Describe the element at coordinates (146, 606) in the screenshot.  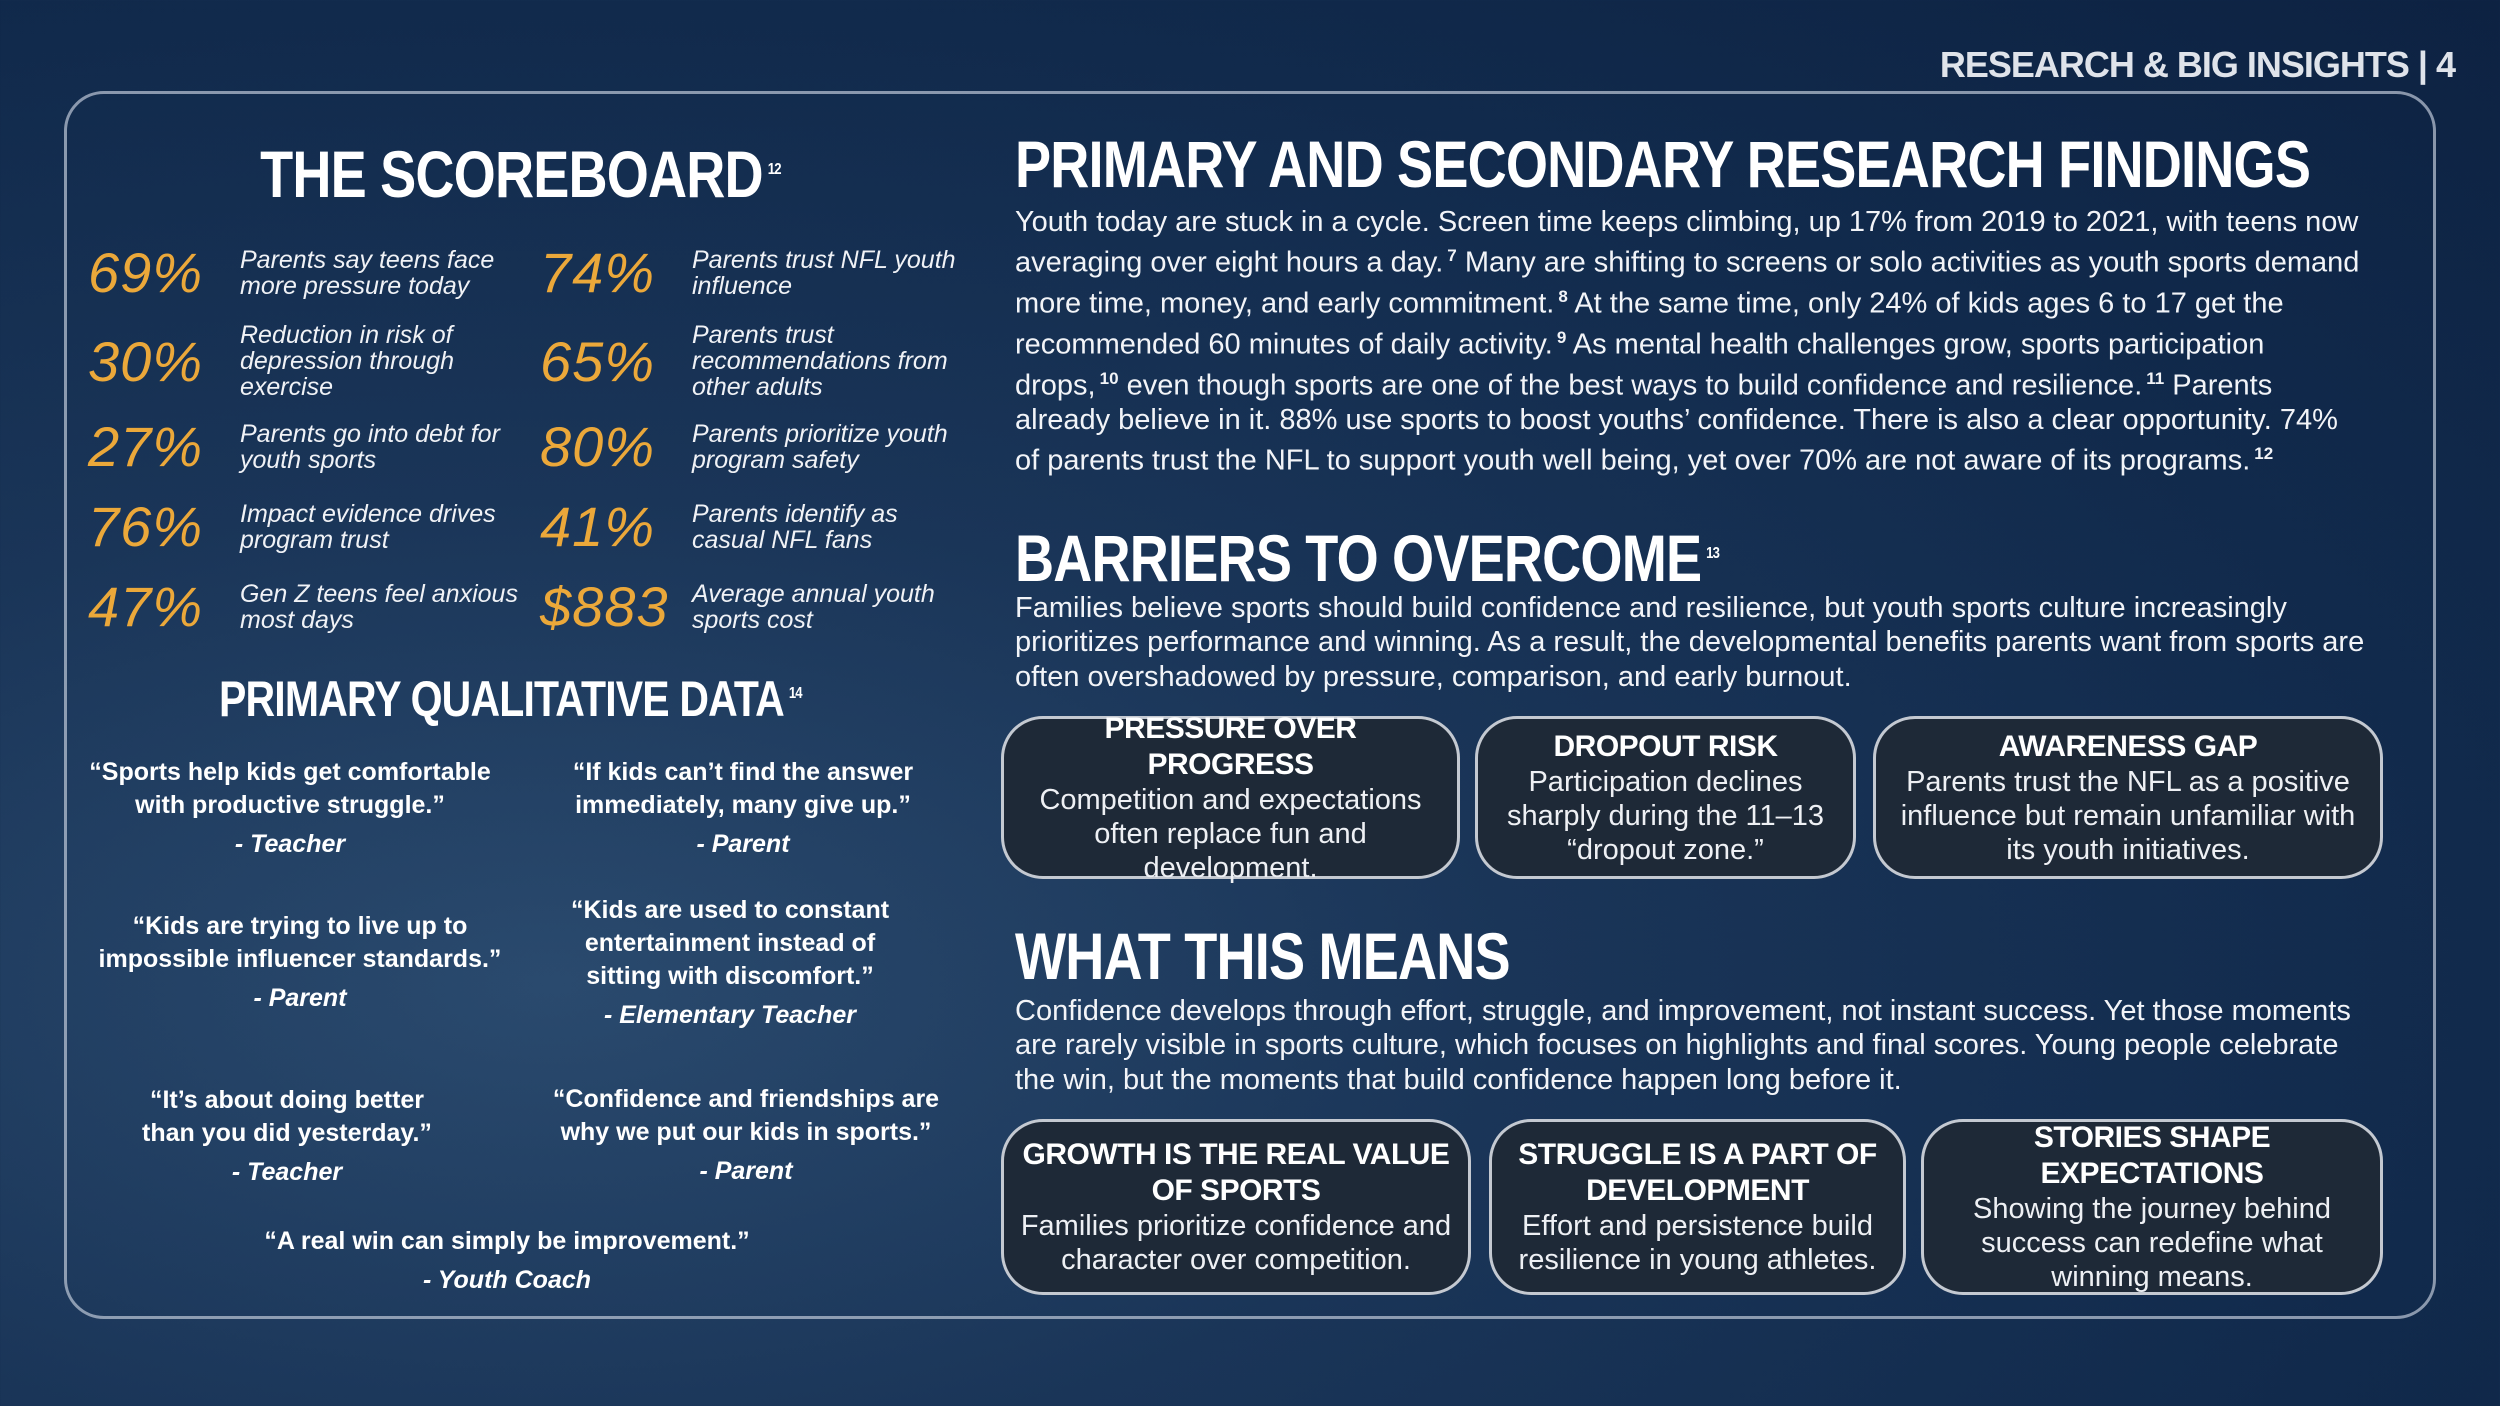
I see `stat-figure: 47%` at that location.